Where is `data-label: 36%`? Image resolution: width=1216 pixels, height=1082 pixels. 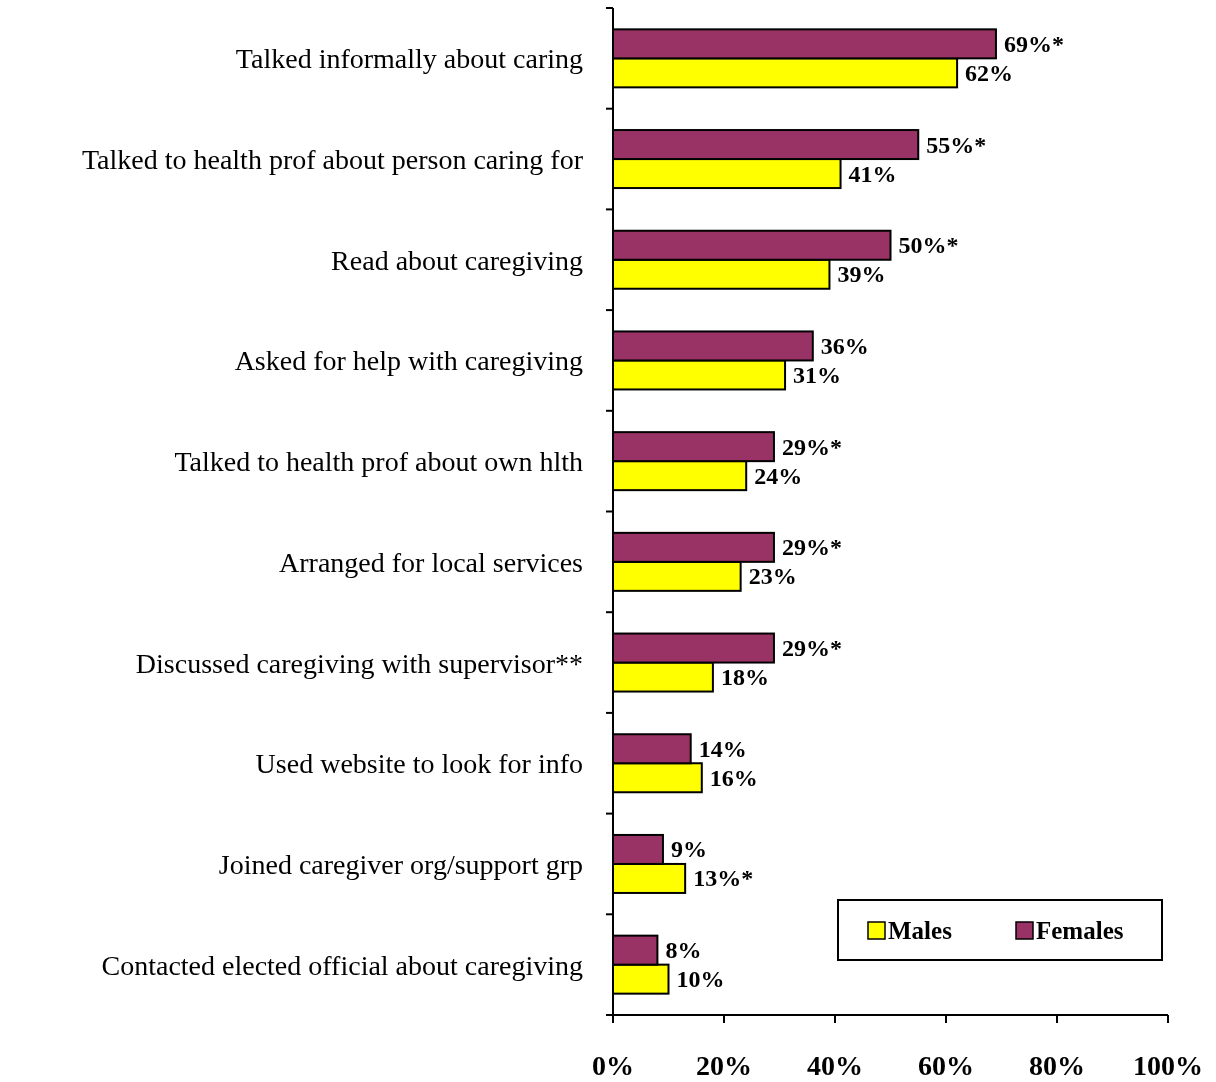
data-label: 36% is located at coordinates (844, 345).